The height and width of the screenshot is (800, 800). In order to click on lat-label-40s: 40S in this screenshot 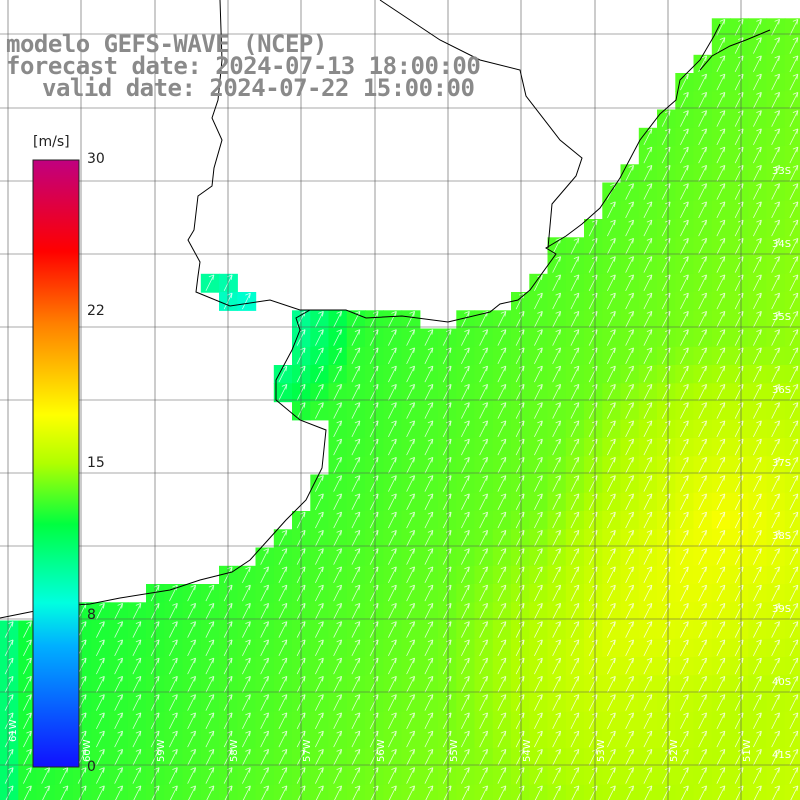, I will do `click(782, 682)`.